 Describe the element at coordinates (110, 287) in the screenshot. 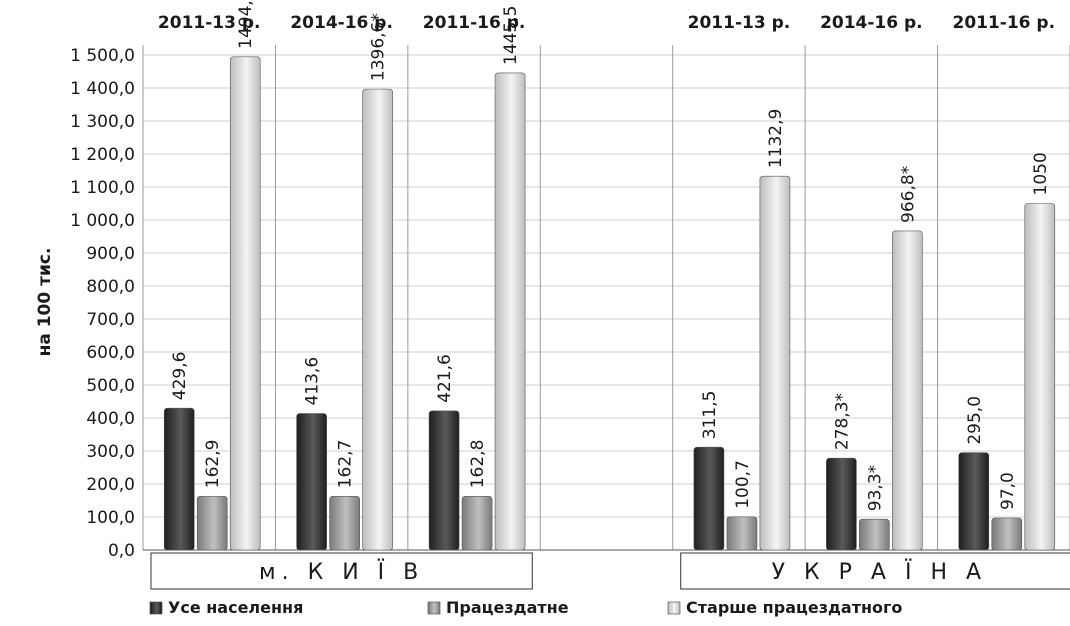

I see `y-tick-label: 800,0` at that location.